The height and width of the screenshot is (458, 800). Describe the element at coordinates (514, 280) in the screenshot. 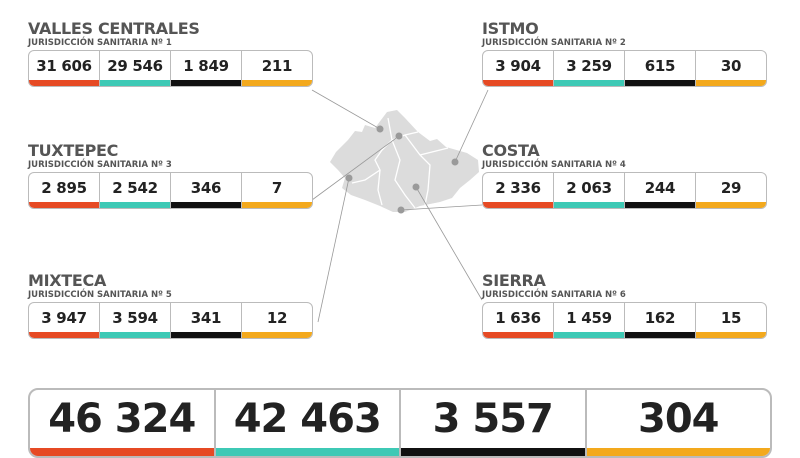

I see `region-title: SIERRA` at that location.